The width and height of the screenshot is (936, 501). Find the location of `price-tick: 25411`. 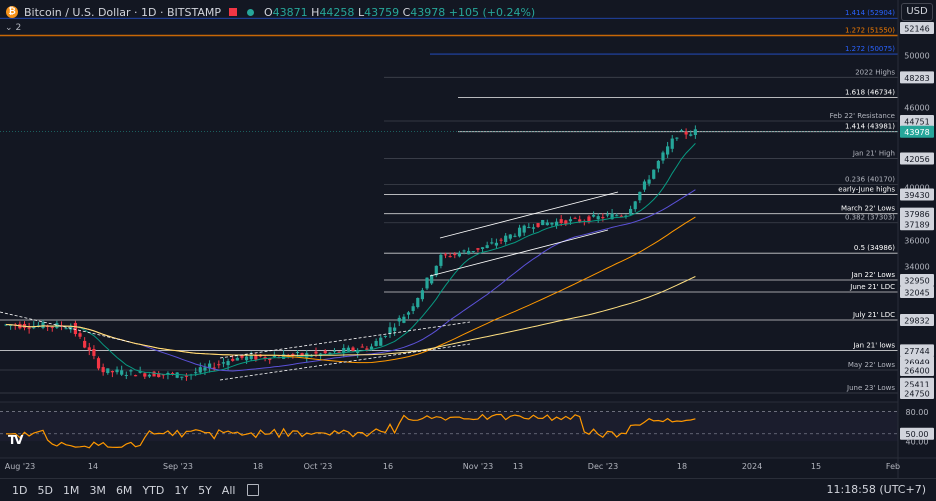

price-tick: 25411 is located at coordinates (916, 384).